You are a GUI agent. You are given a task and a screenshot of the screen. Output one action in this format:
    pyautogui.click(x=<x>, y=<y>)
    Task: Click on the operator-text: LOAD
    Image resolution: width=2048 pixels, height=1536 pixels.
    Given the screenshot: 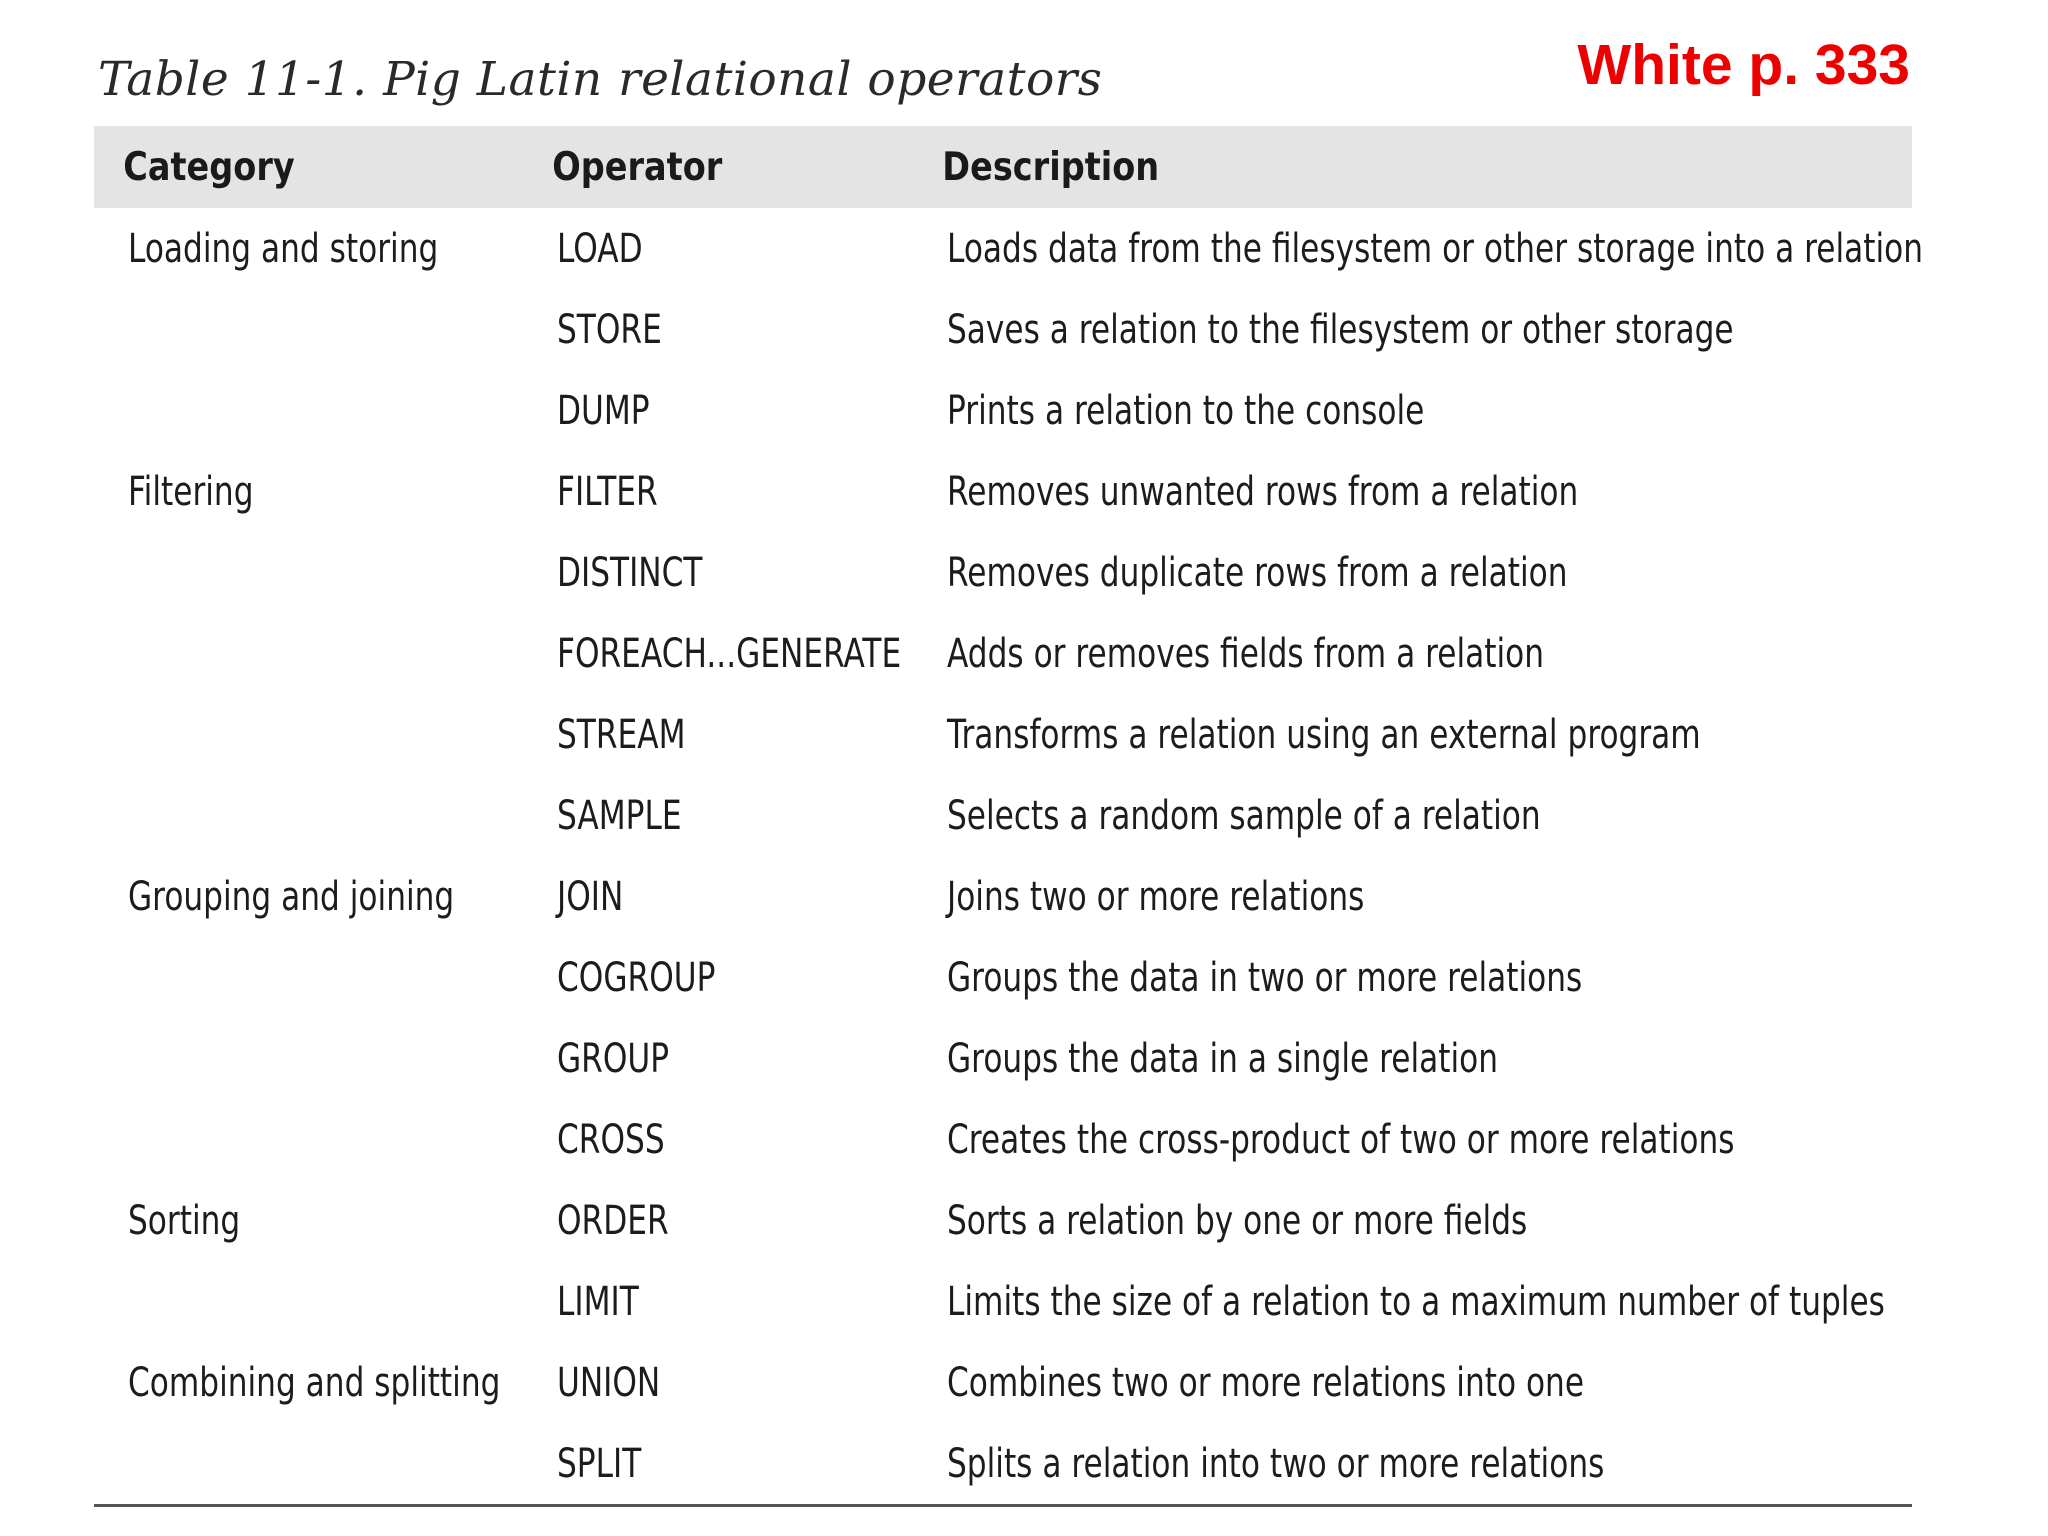 What is the action you would take?
    pyautogui.click(x=600, y=248)
    